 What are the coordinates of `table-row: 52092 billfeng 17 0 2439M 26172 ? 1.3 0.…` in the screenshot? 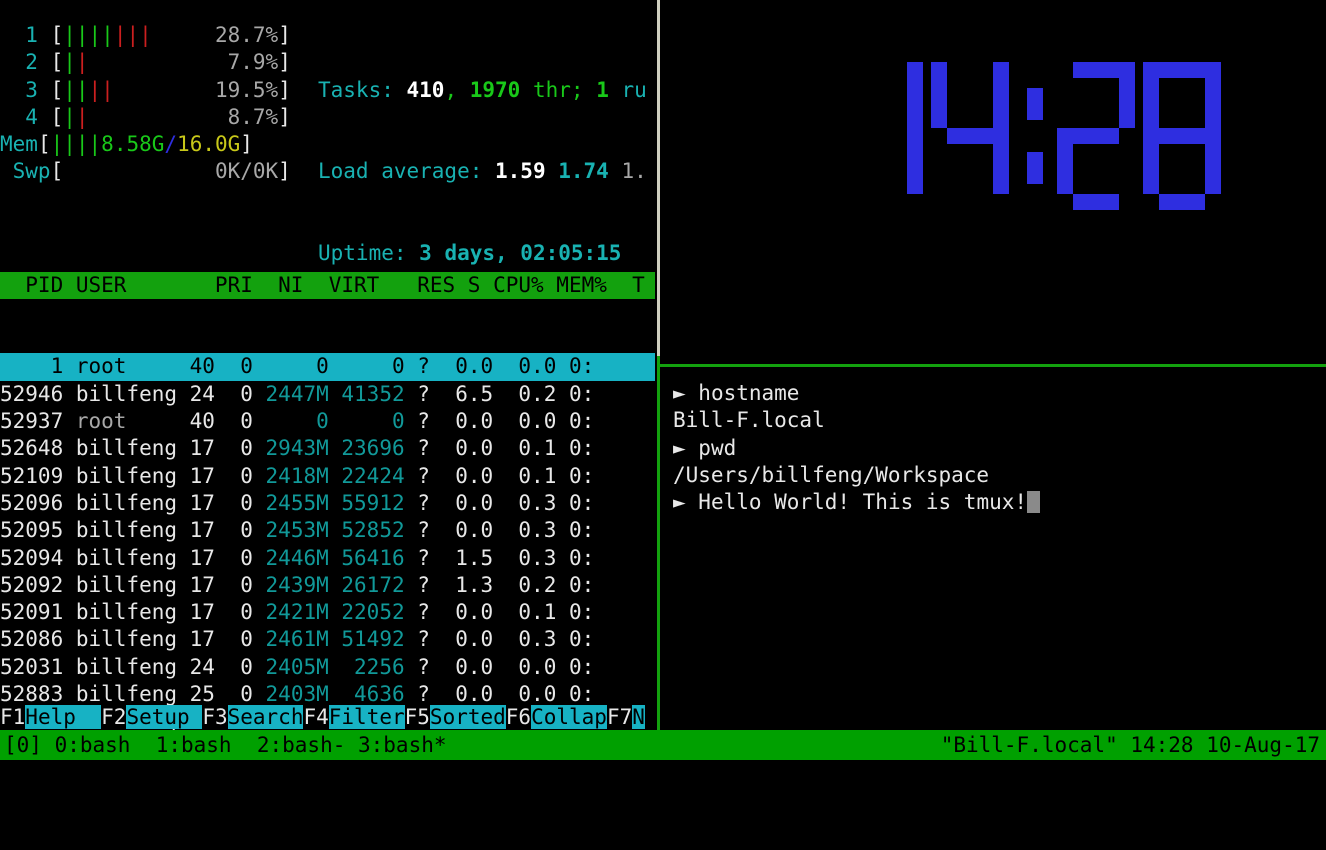 It's located at (327, 585).